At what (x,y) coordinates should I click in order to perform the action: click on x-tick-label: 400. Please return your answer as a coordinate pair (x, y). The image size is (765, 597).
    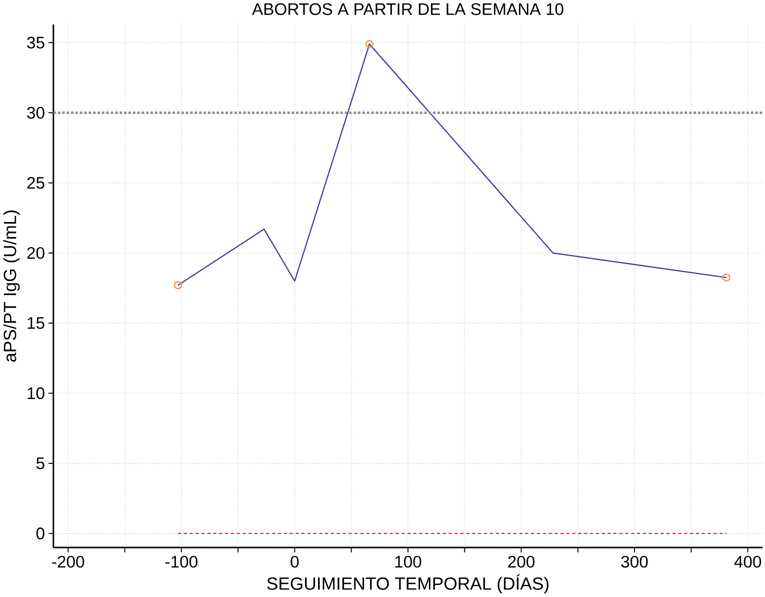
    Looking at the image, I should click on (748, 562).